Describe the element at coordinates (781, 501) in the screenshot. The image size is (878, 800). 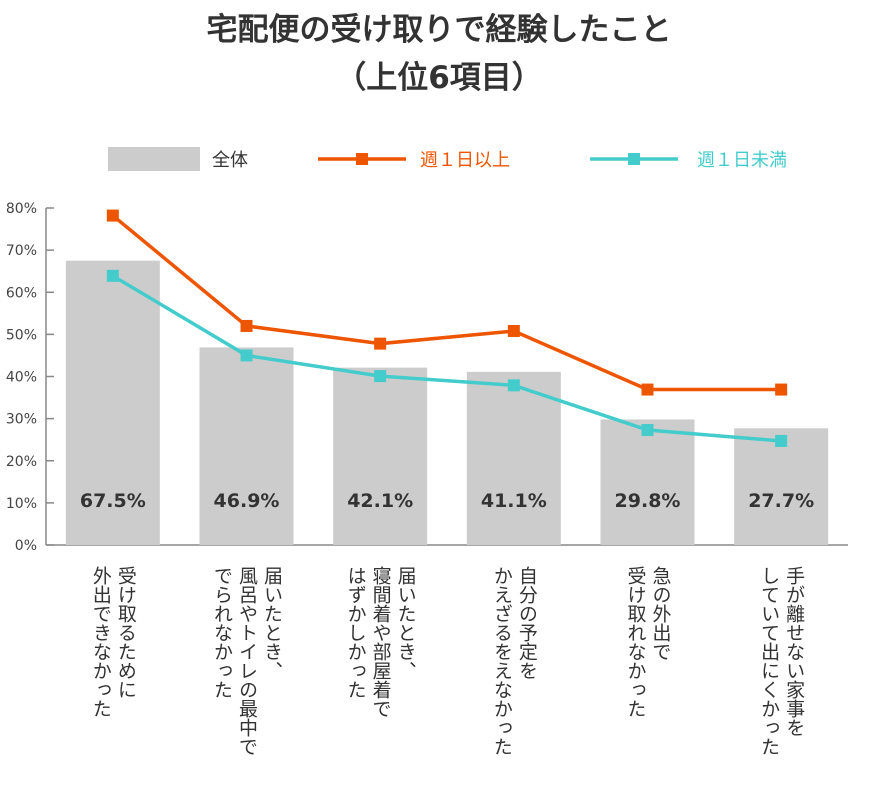
I see `bar-value-label: 27.7%` at that location.